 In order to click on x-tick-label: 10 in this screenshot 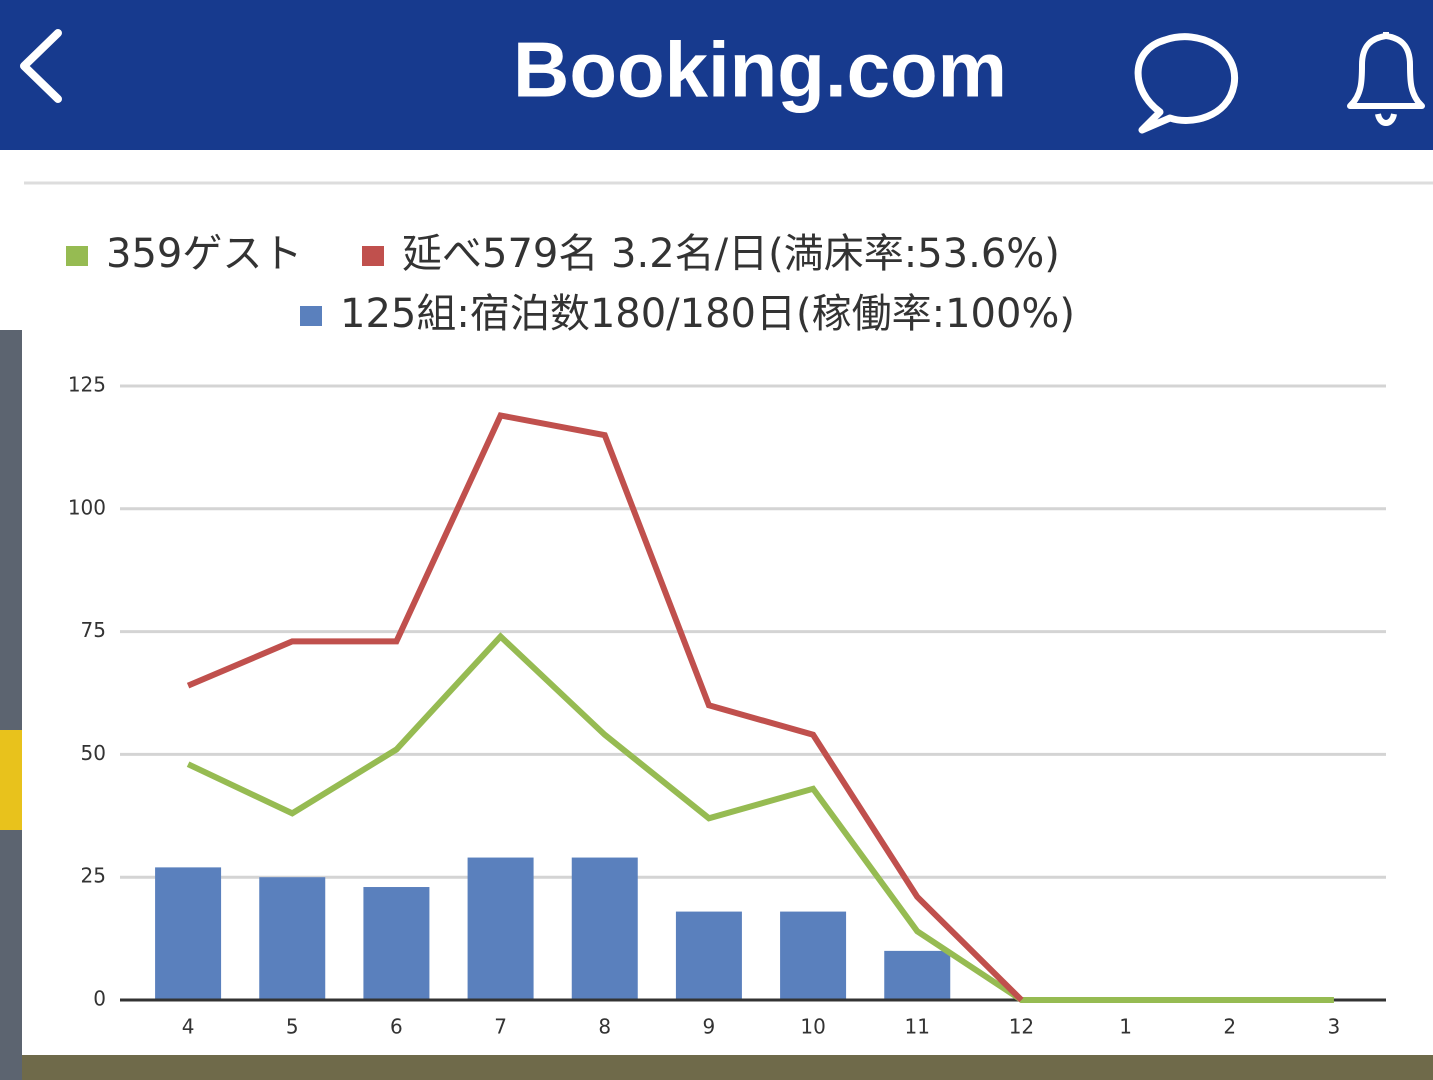, I will do `click(812, 1027)`.